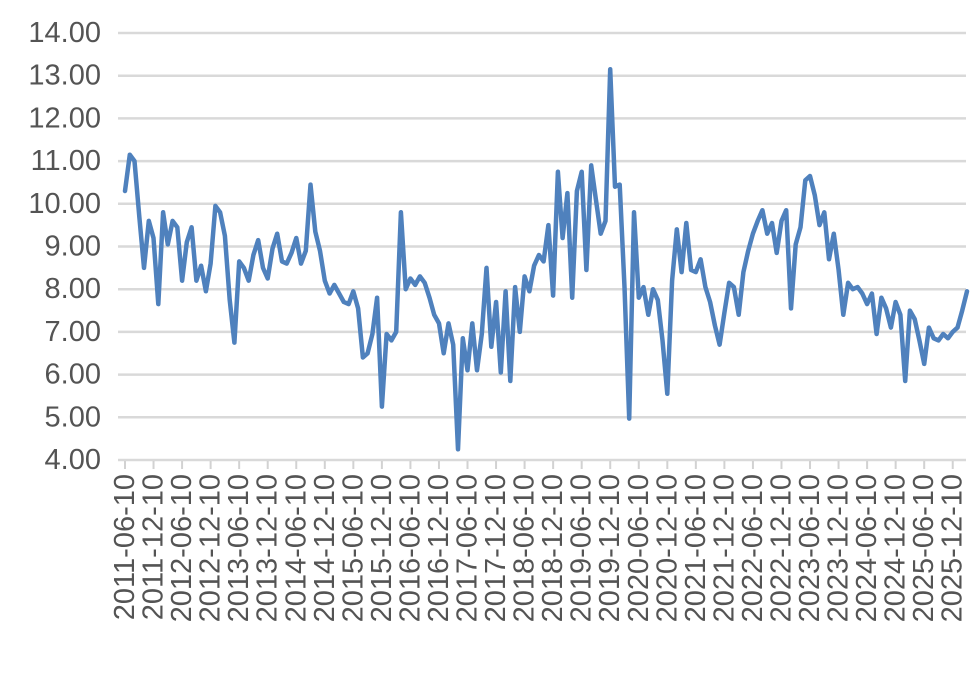  I want to click on x-axis-tick-label: 2016-06-10, so click(410, 548).